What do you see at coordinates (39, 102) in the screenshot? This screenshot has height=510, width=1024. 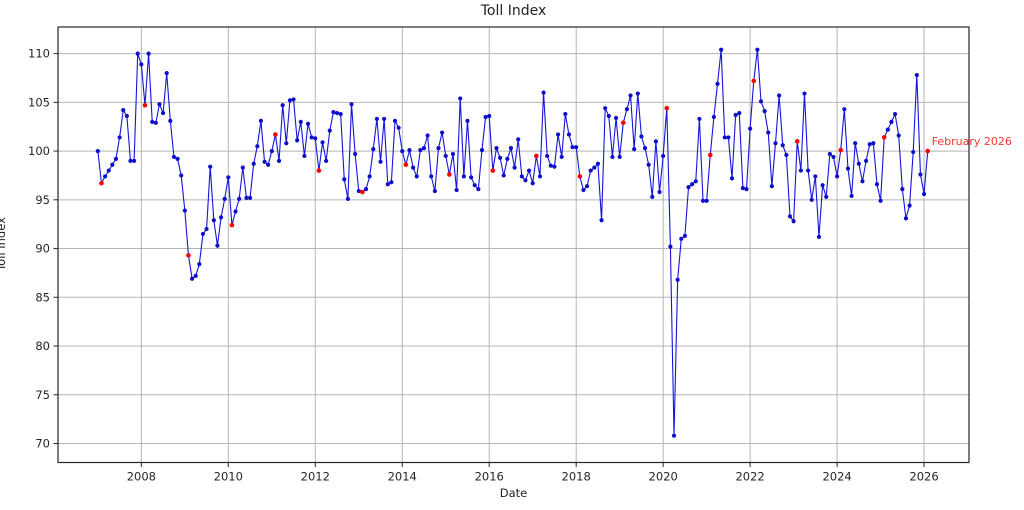 I see `y-tick-label: 105` at bounding box center [39, 102].